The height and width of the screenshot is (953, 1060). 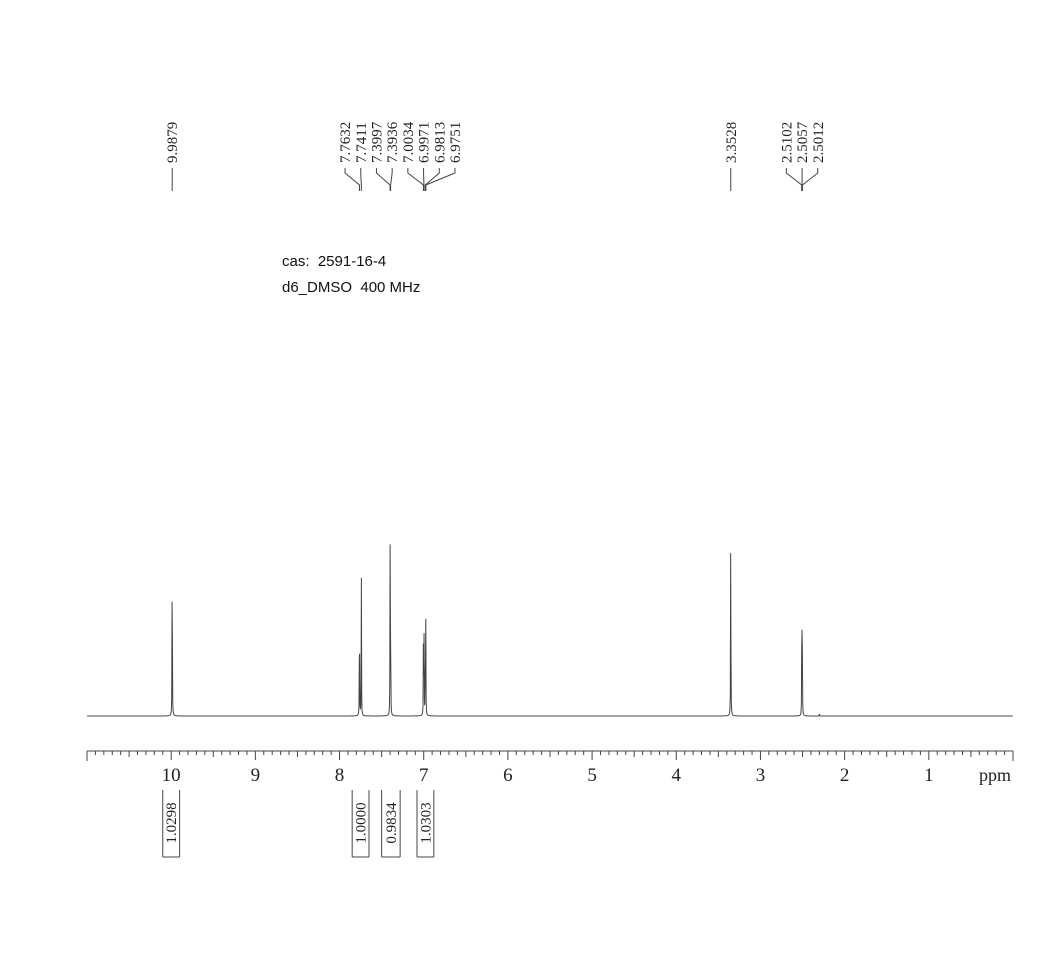 I want to click on cas-number-label: cas: 2591-16-4, so click(x=334, y=261).